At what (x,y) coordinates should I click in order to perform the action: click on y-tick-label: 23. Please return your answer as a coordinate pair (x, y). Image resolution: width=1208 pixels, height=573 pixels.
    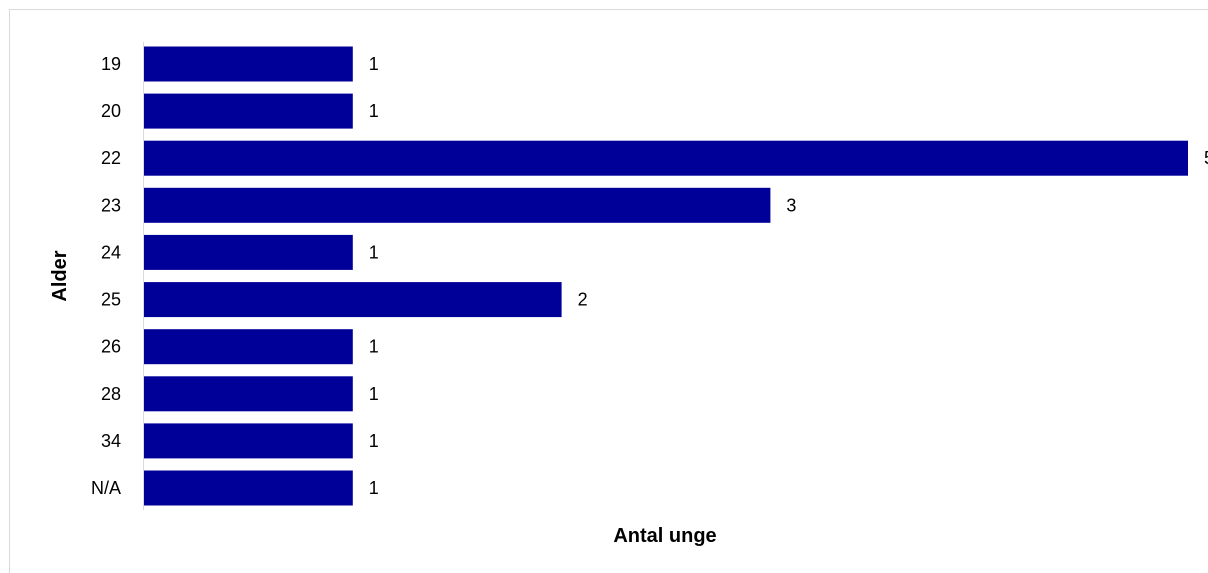
    Looking at the image, I should click on (111, 205).